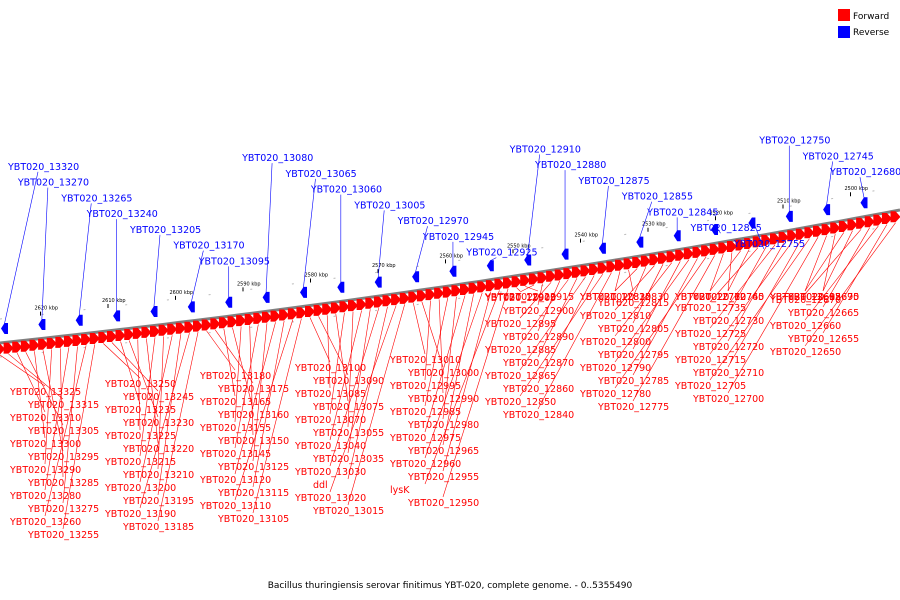  Describe the element at coordinates (615, 342) in the screenshot. I see `gene-label-YBT020_12800: YBT020_12800` at that location.